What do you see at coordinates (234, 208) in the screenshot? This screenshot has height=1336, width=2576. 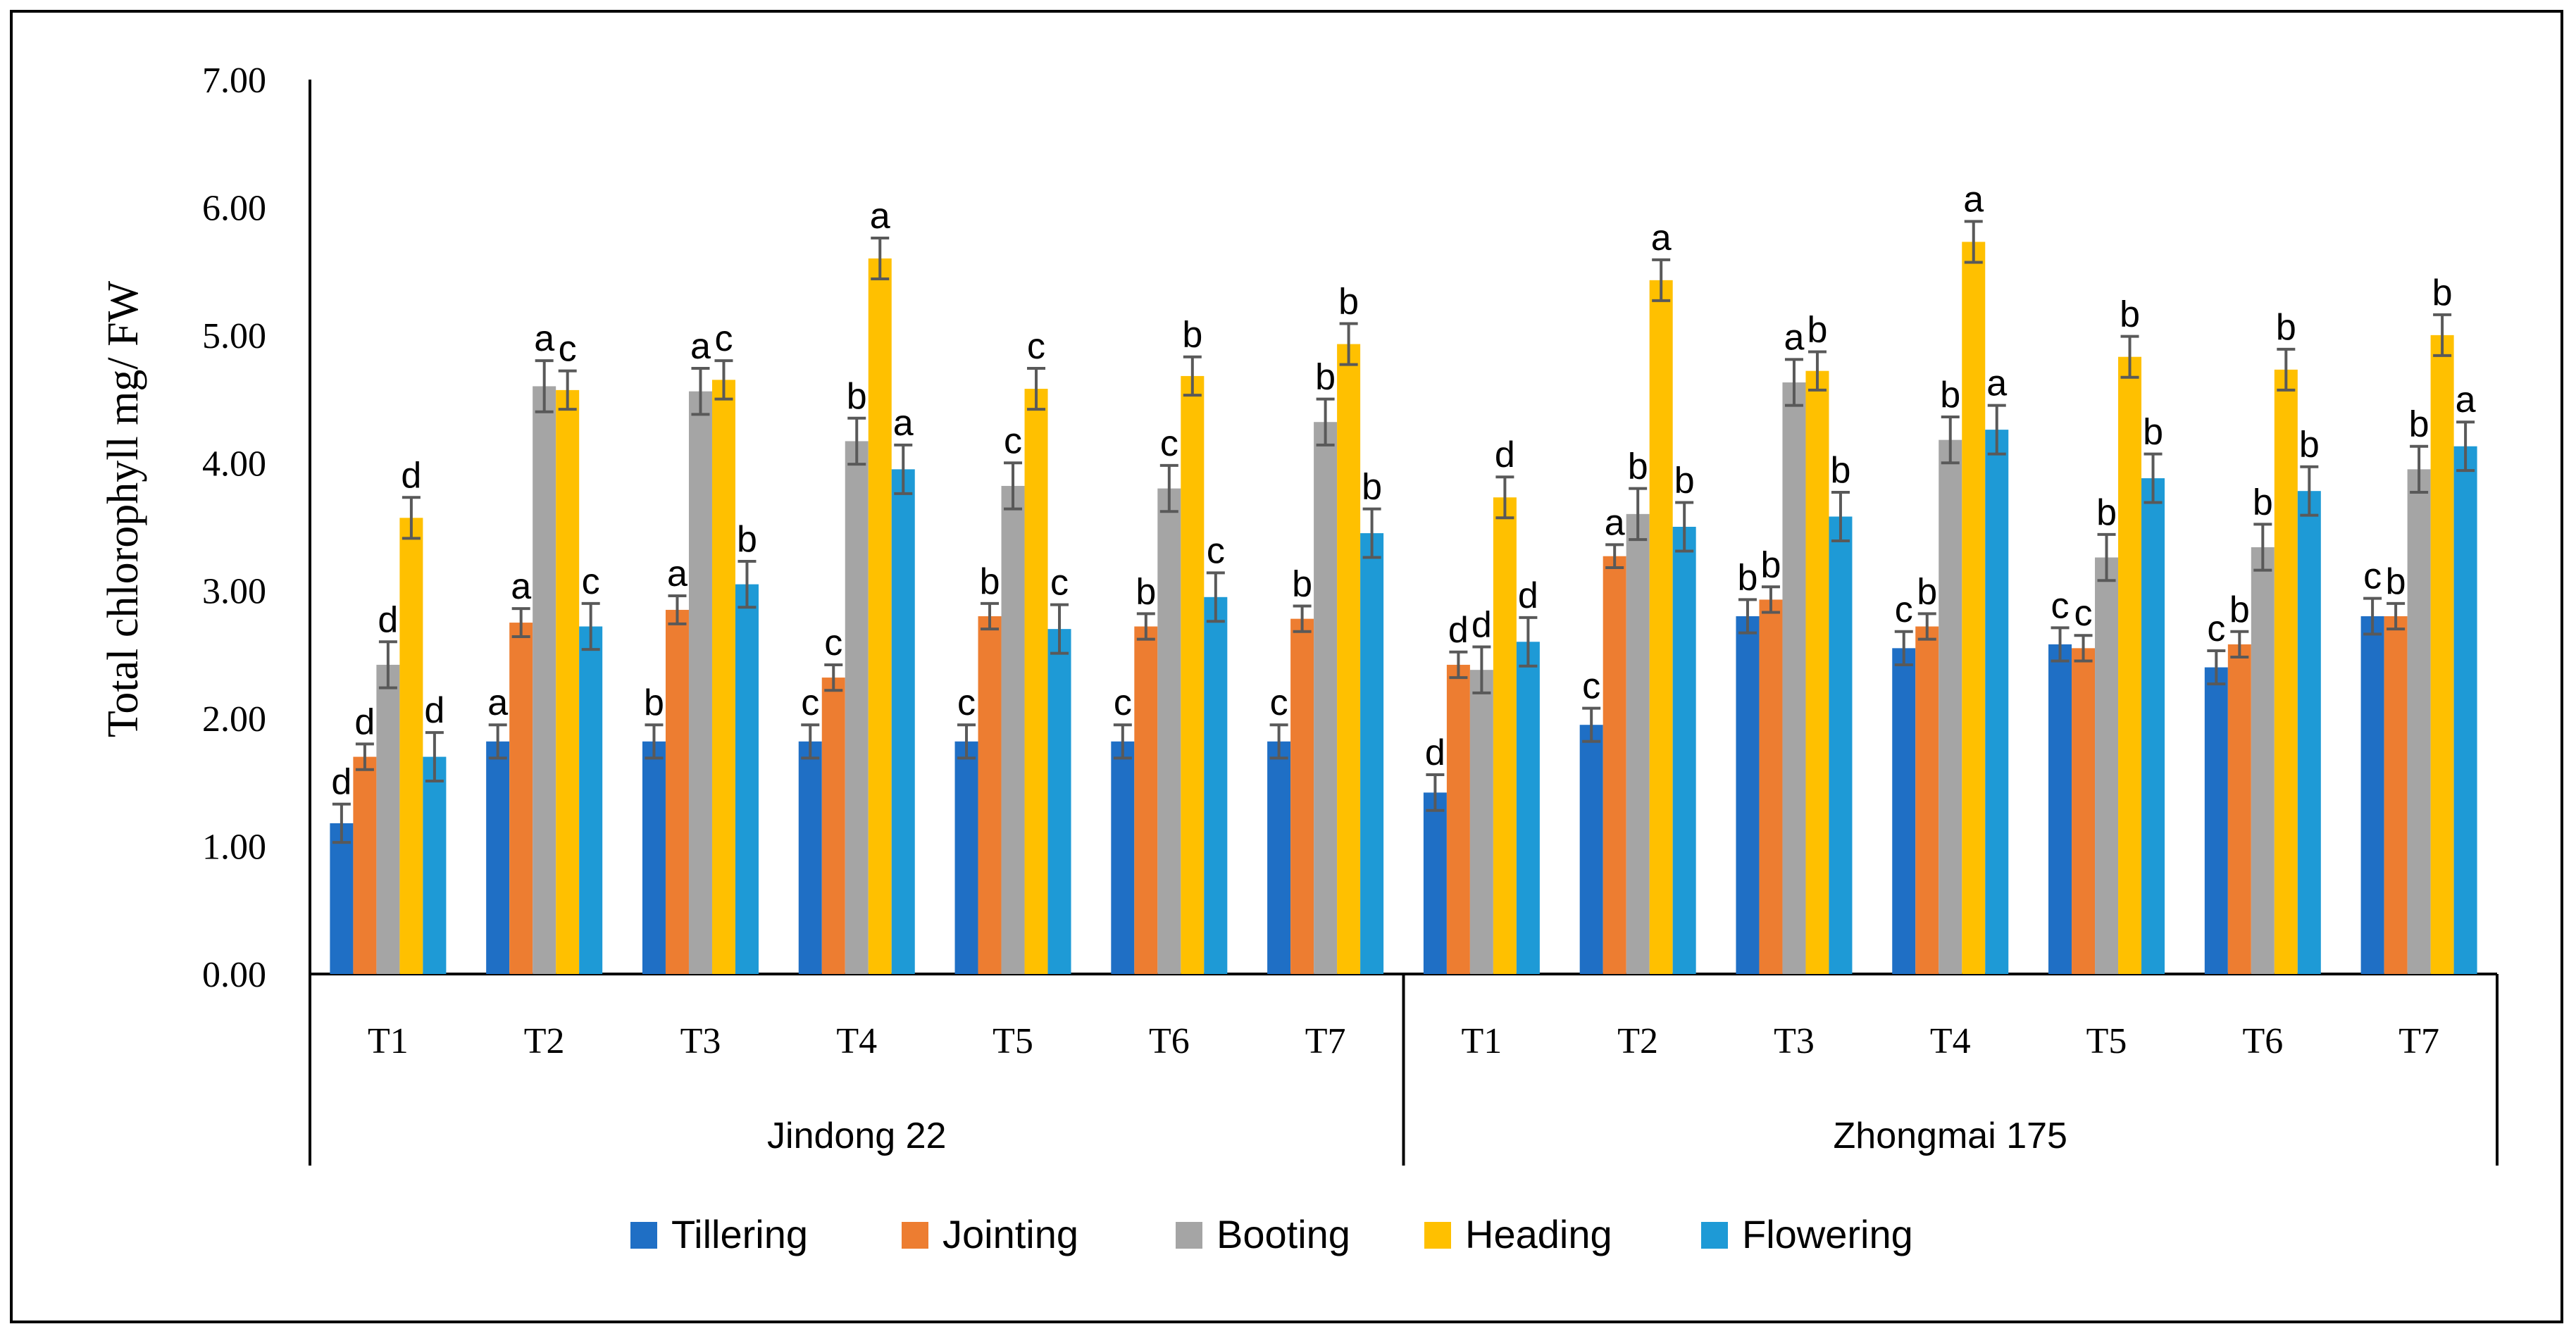 I see `y-tick-label: 6.00` at bounding box center [234, 208].